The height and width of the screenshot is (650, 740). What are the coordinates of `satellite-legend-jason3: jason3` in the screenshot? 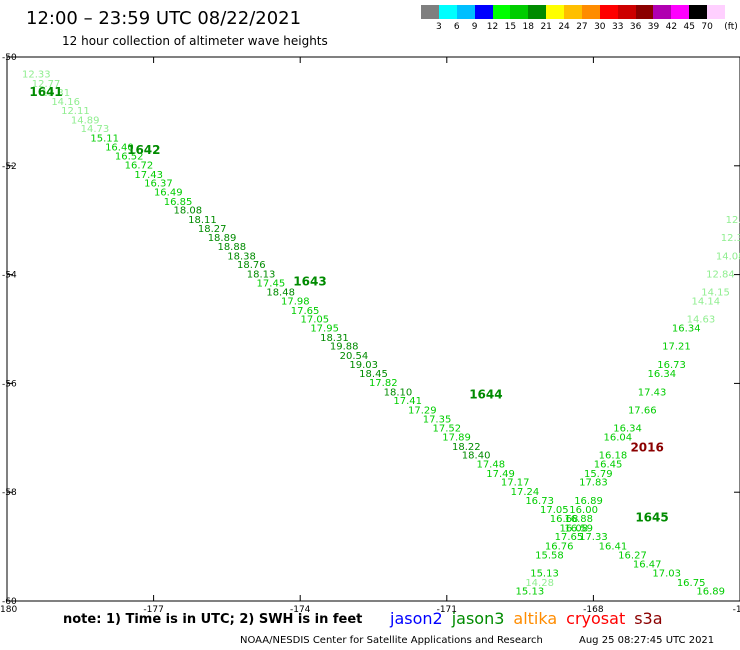 It's located at (478, 618).